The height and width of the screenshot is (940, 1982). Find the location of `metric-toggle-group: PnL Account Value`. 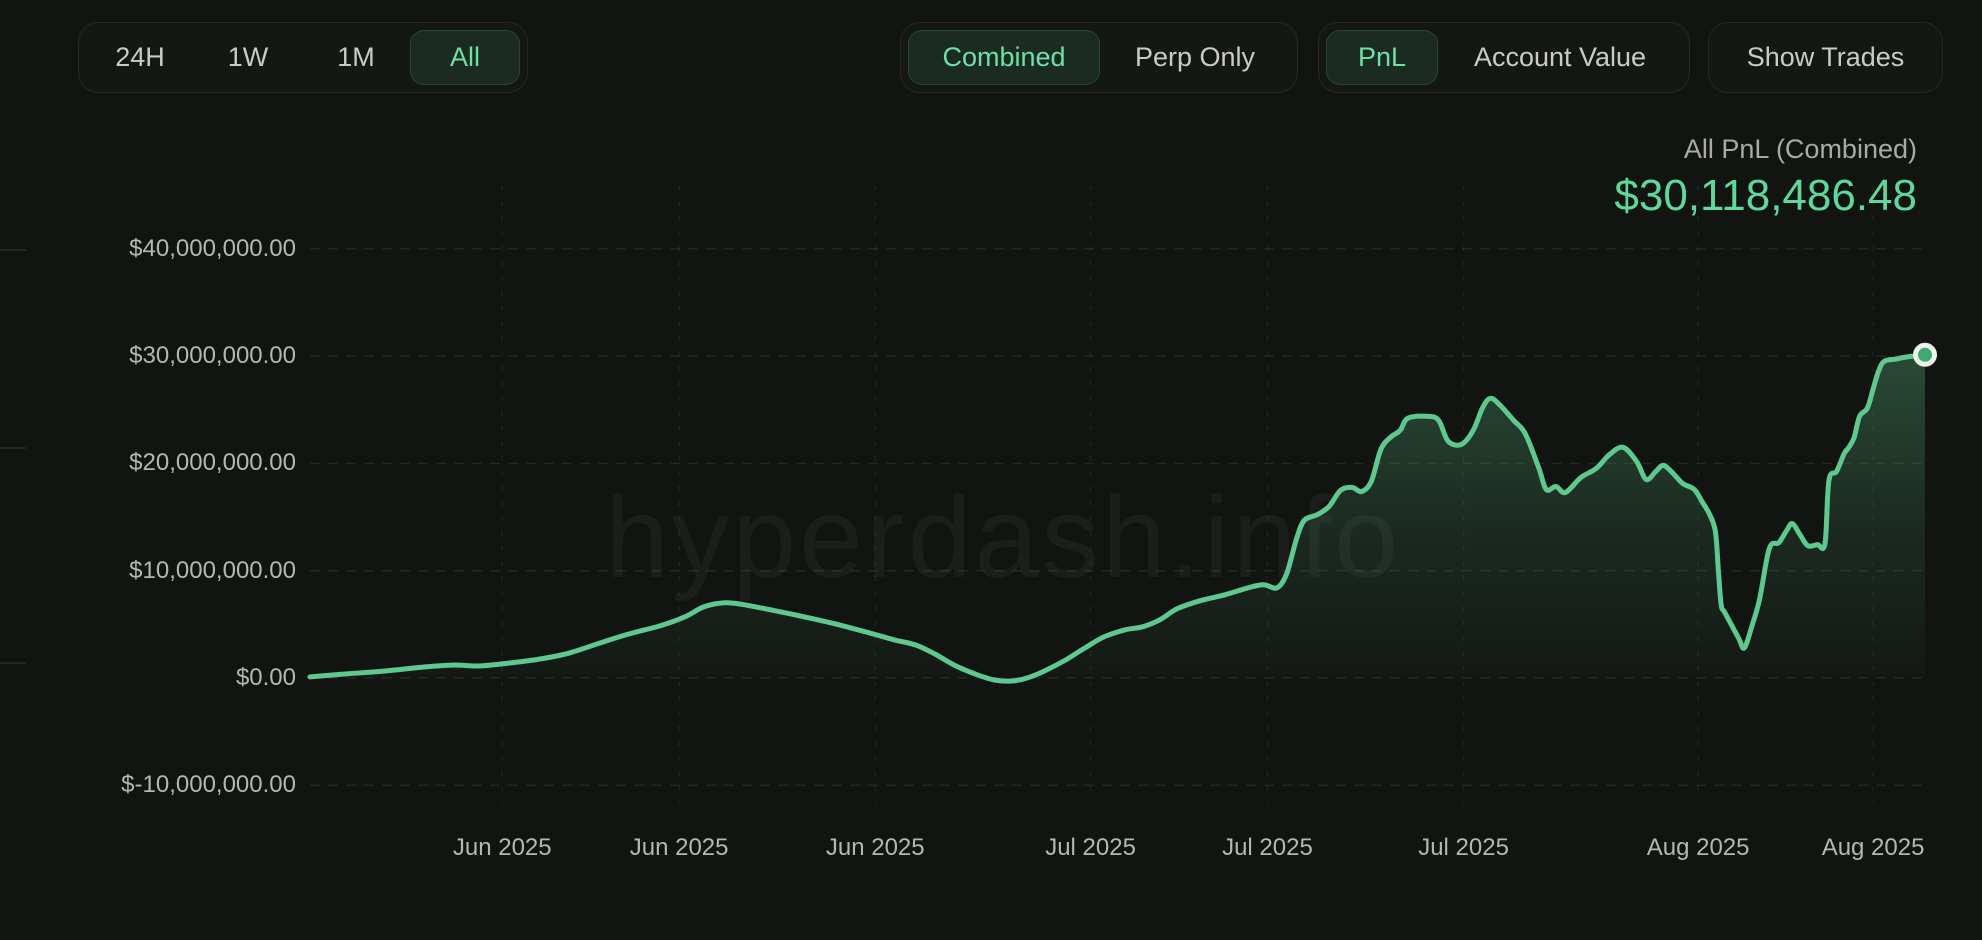

metric-toggle-group: PnL Account Value is located at coordinates (1504, 57).